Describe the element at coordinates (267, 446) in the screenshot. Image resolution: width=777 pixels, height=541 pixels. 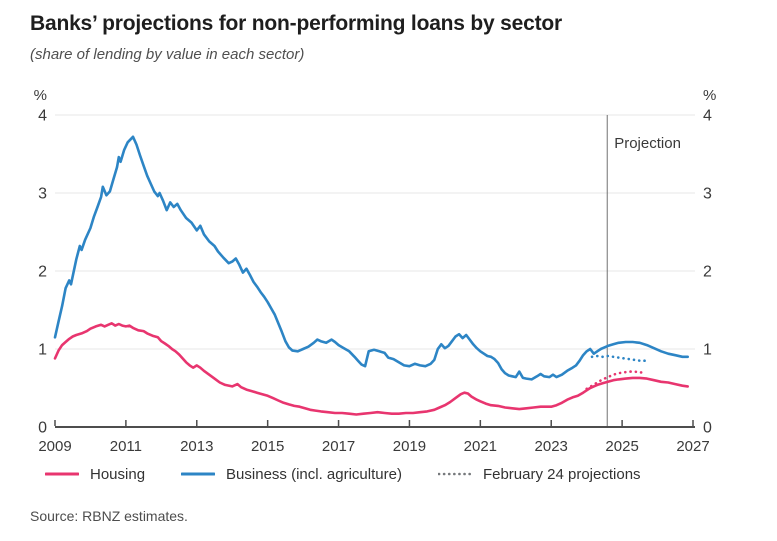
I see `x-tick-label: 2015` at that location.